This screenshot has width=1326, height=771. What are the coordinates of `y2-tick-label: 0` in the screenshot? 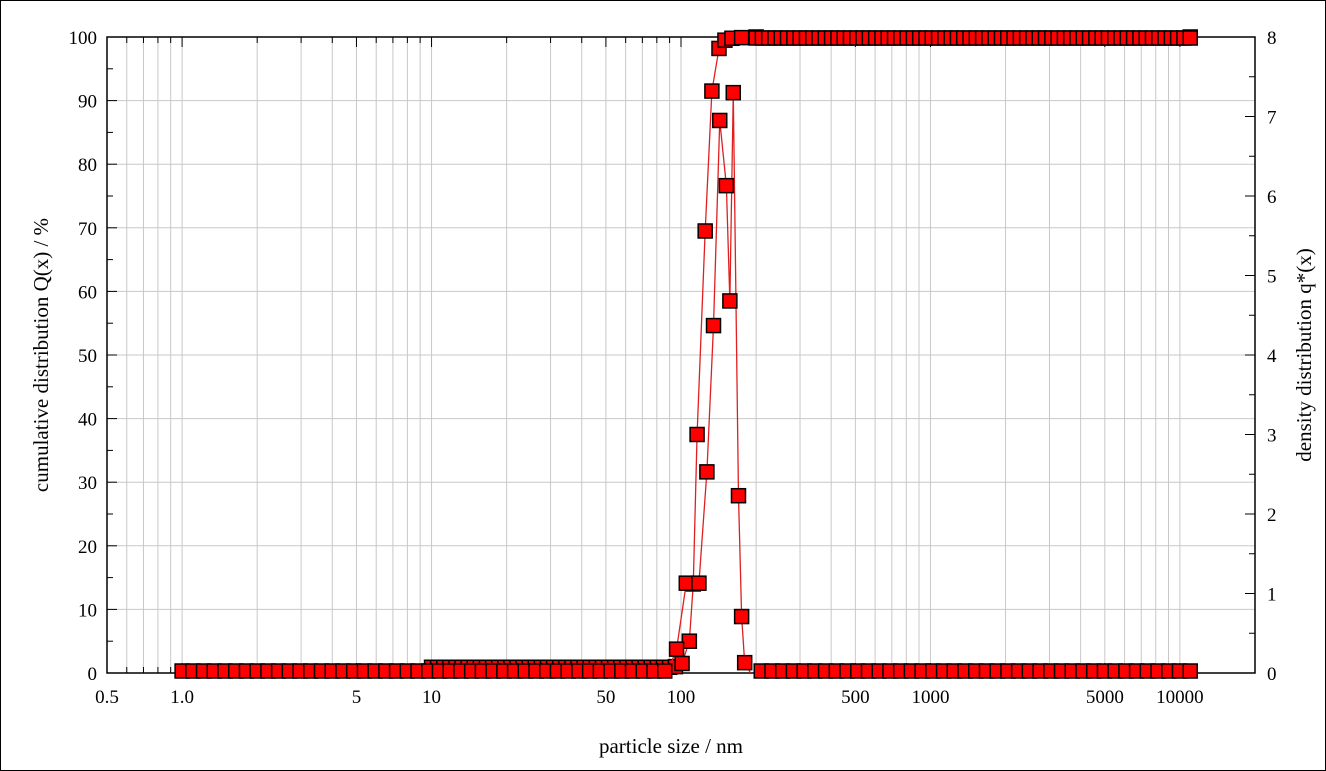 It's located at (1272, 674).